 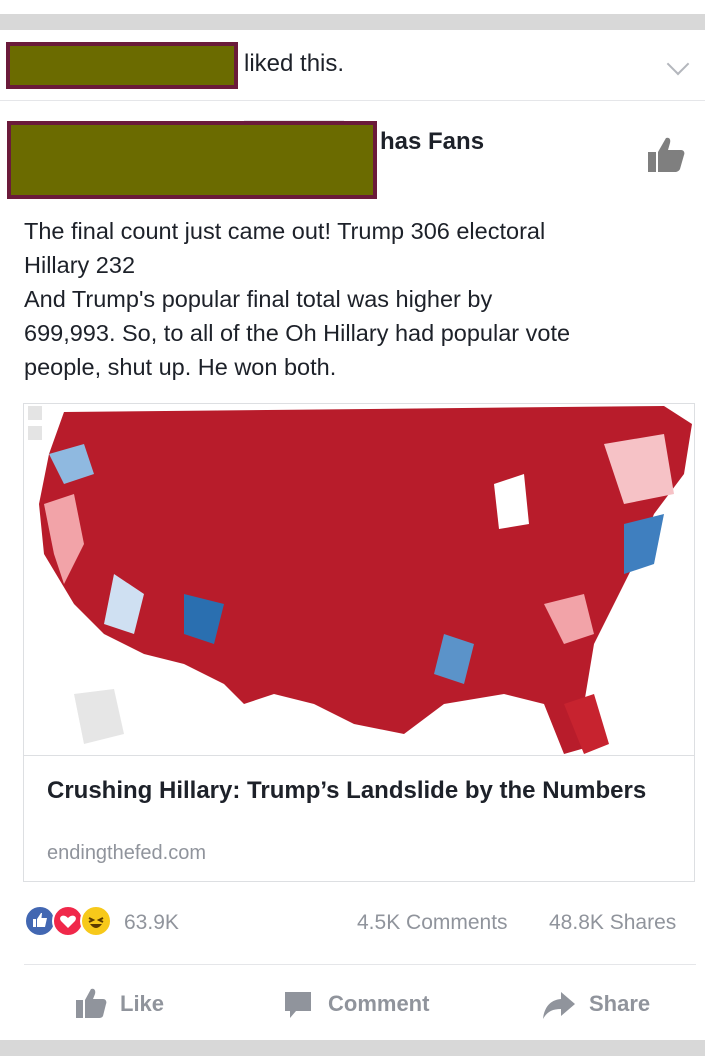 I want to click on activity-header, so click(x=352, y=65).